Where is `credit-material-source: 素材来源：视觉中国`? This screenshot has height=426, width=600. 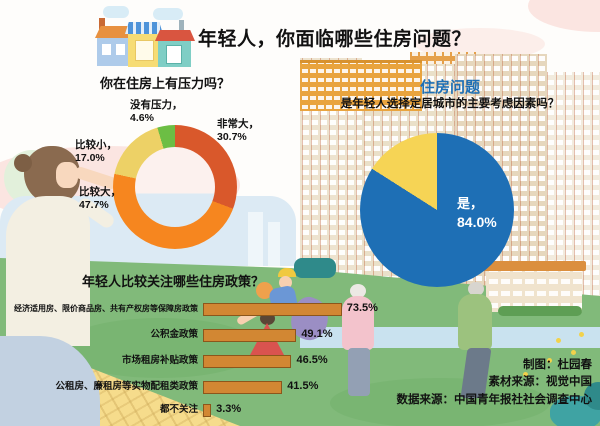 credit-material-source: 素材来源：视觉中国 is located at coordinates (540, 382).